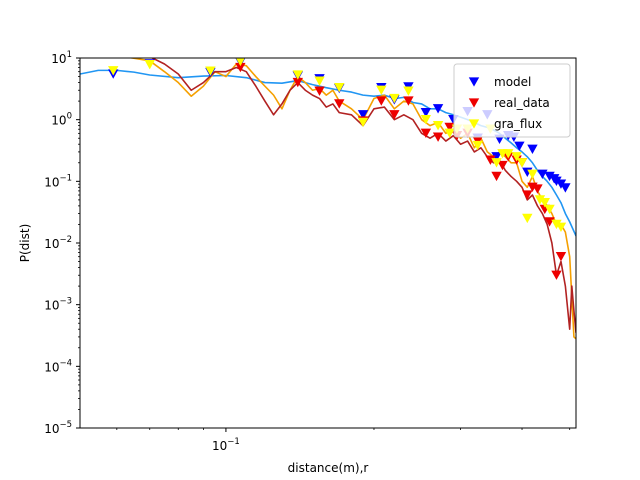  Describe the element at coordinates (61, 58) in the screenshot. I see `y-tick-label: 10¹` at that location.